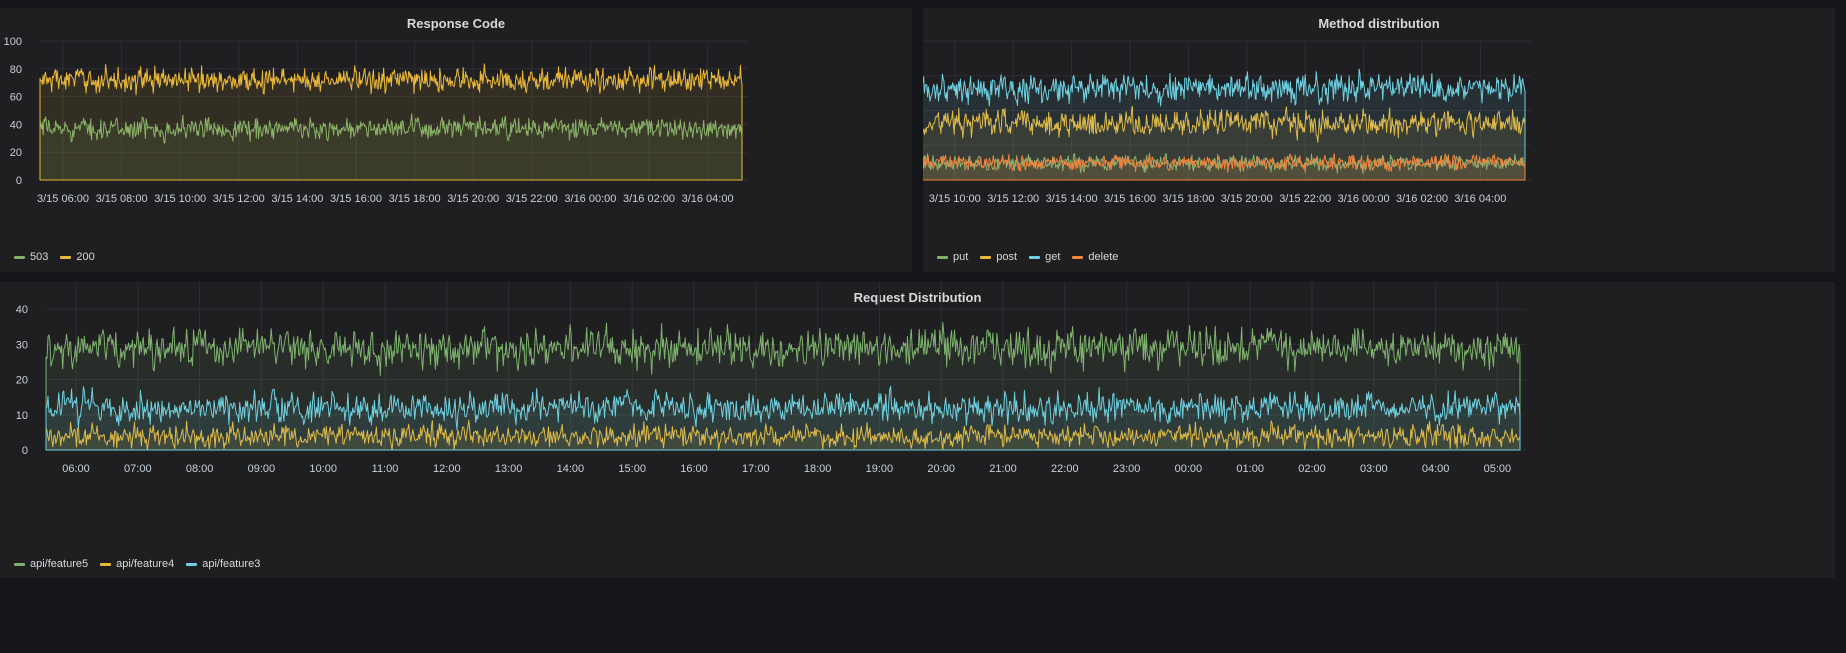 This screenshot has height=653, width=1846. What do you see at coordinates (961, 257) in the screenshot?
I see `legend-label: put` at bounding box center [961, 257].